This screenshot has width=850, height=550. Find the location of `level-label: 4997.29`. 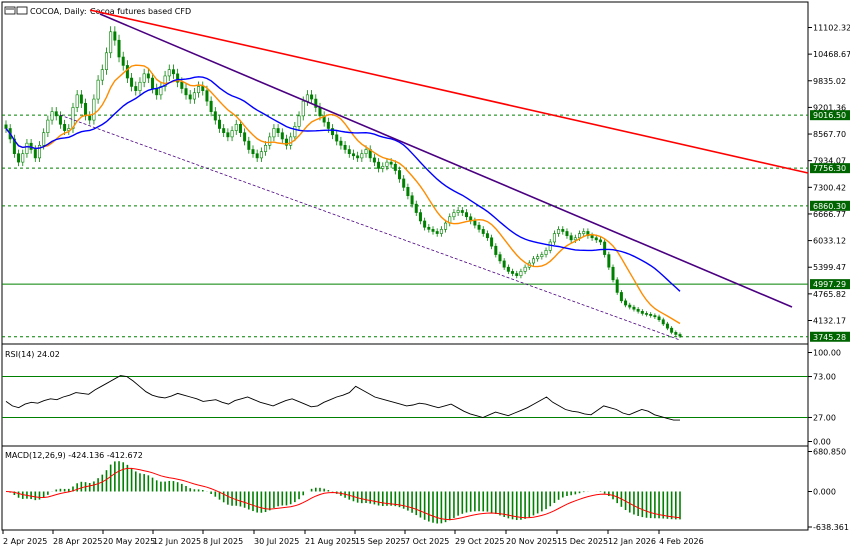

level-label: 4997.29 is located at coordinates (829, 284).